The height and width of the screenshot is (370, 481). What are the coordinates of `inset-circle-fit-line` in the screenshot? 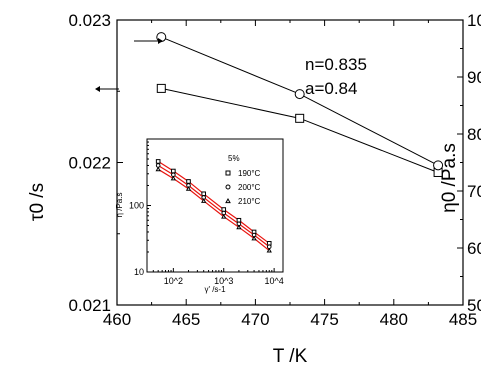 It's located at (213, 206).